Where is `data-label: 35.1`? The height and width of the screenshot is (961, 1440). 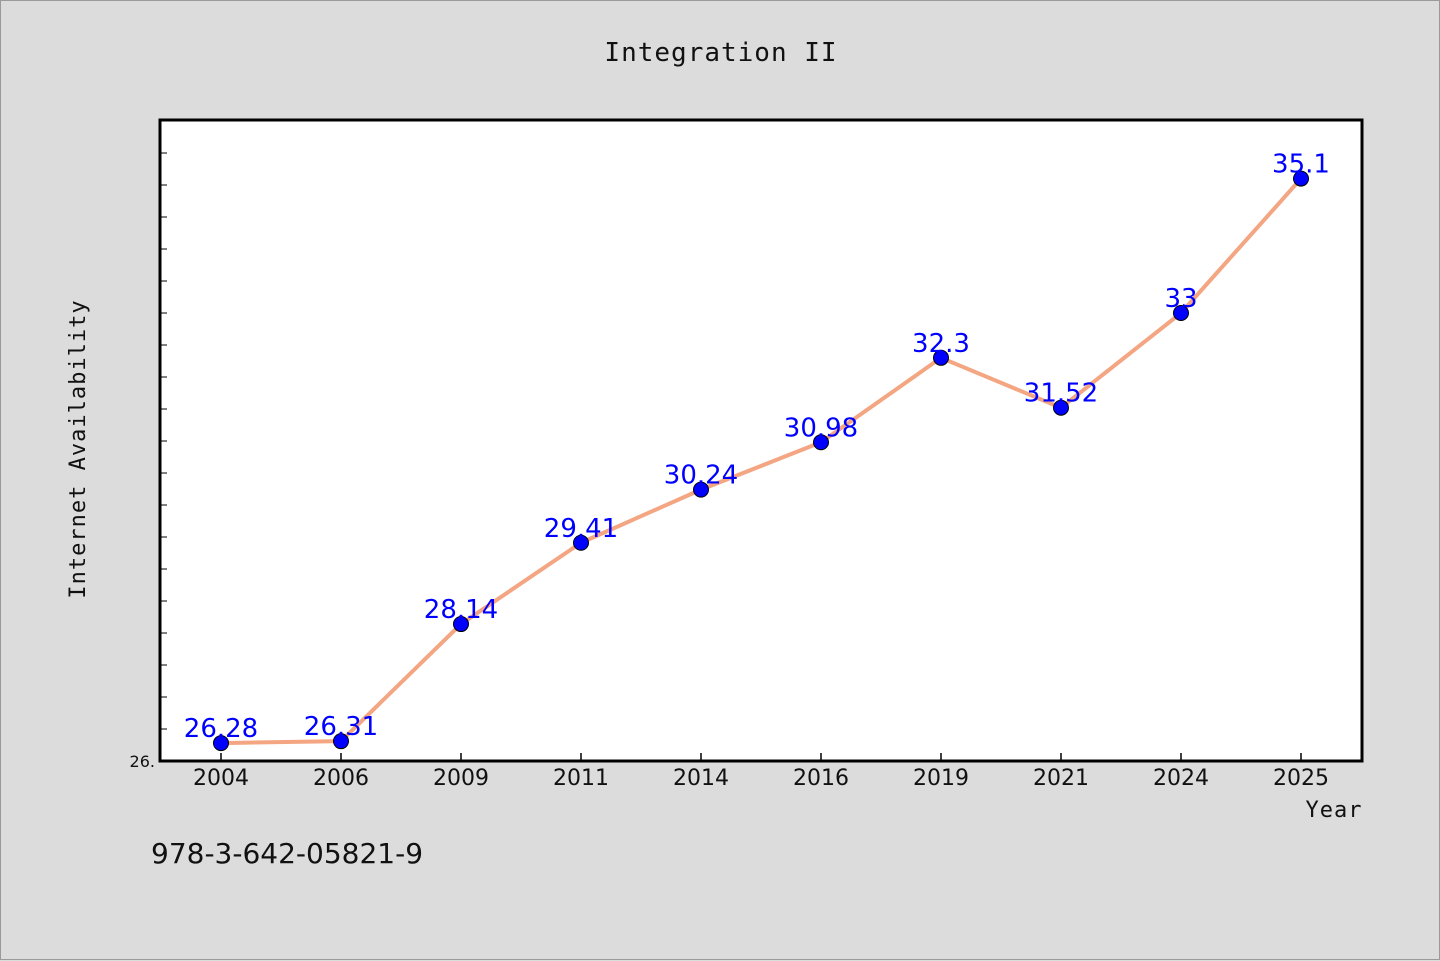
data-label: 35.1 is located at coordinates (1301, 165).